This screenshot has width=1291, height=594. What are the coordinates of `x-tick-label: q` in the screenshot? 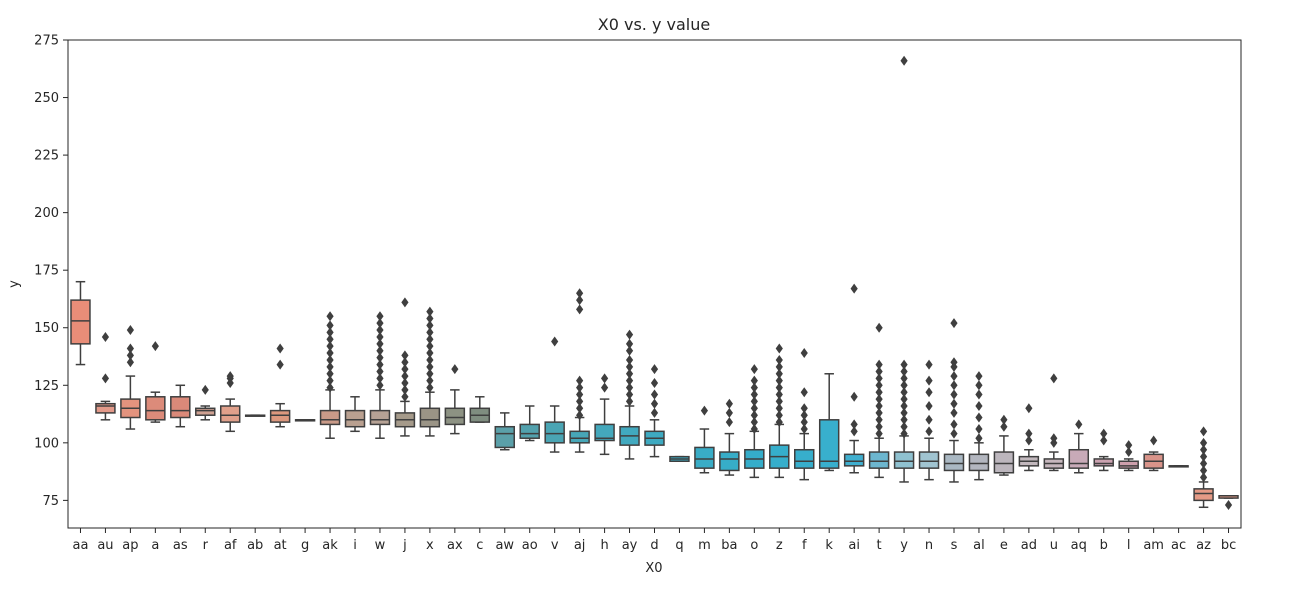 It's located at (679, 545).